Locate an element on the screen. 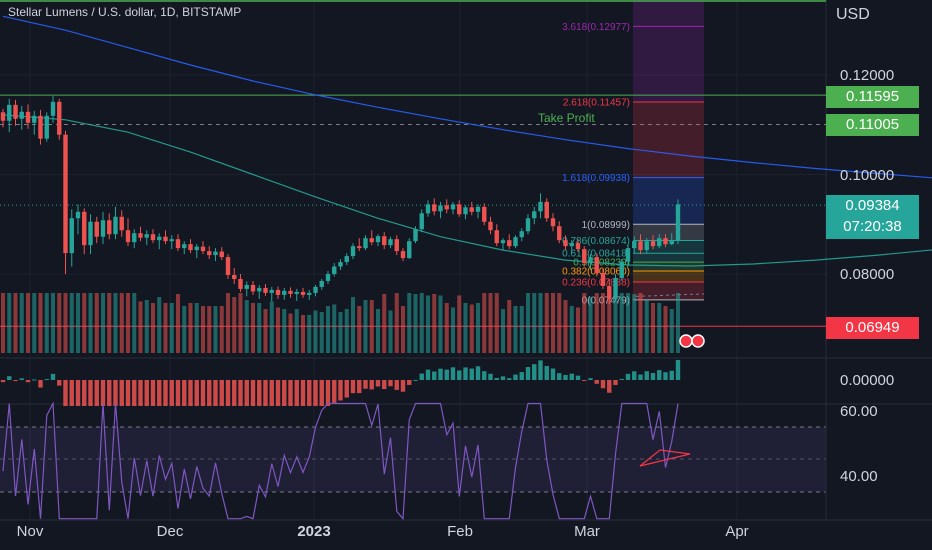 This screenshot has width=932, height=550. price-tick-label: 0.08000 is located at coordinates (867, 274).